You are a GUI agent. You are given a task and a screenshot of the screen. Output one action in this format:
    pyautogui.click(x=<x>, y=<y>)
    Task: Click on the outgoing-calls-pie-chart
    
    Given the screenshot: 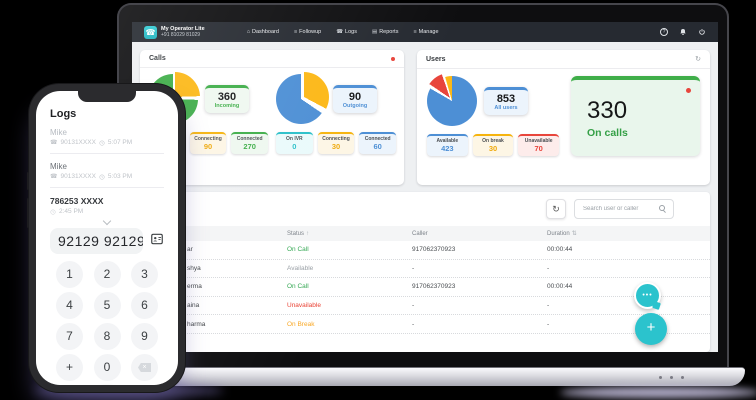 What is the action you would take?
    pyautogui.click(x=302, y=98)
    